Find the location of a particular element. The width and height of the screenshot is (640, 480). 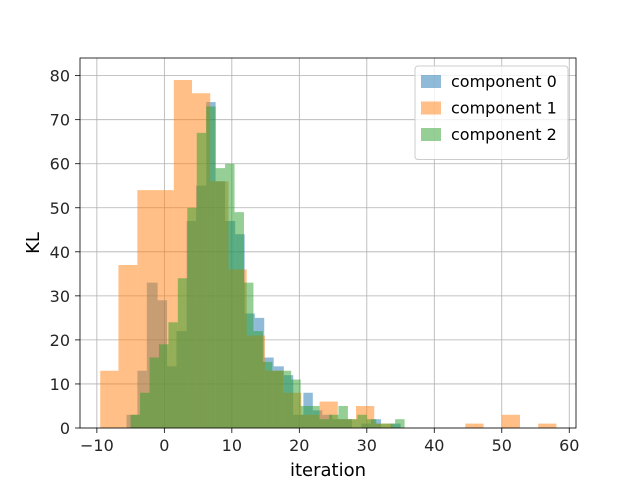

y-tick-label: 60 is located at coordinates (60, 164).